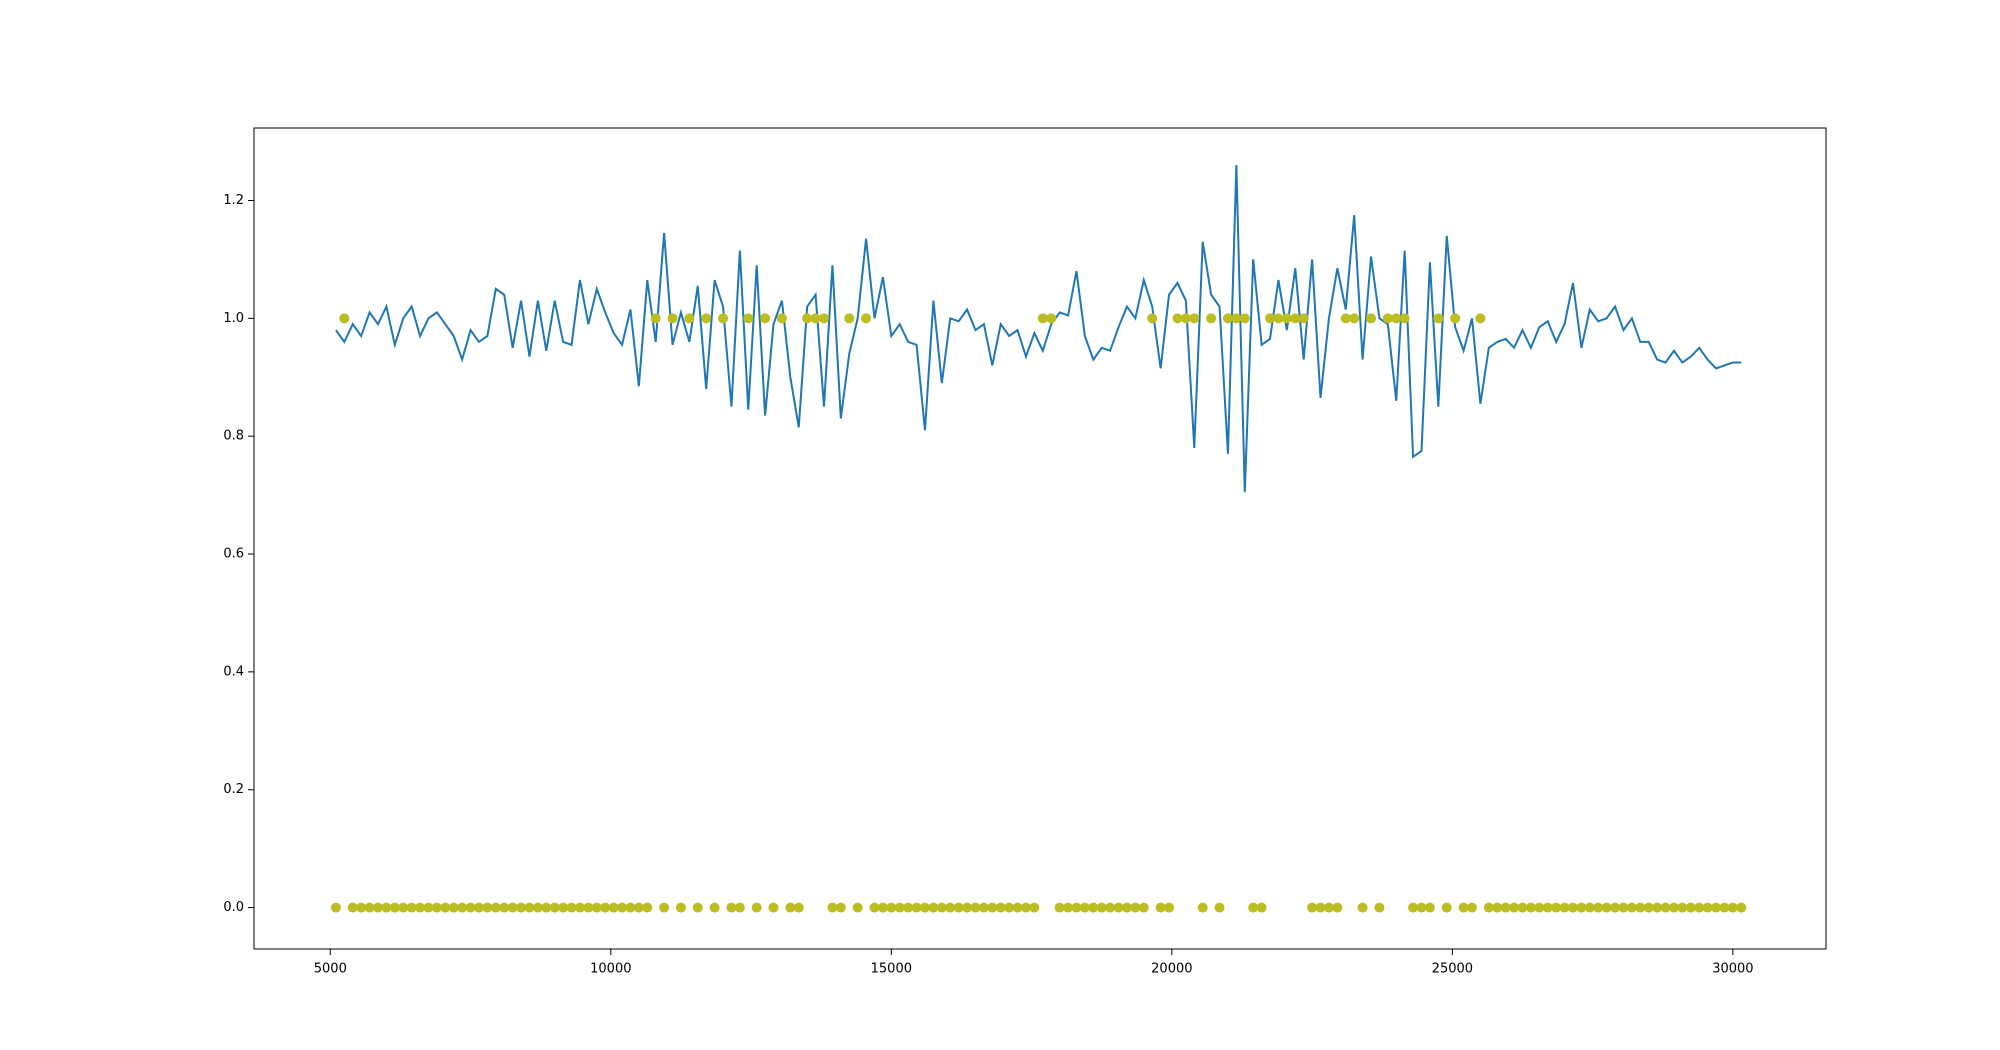 The image size is (2000, 1050). I want to click on y-tick-label: 0.0, so click(233, 907).